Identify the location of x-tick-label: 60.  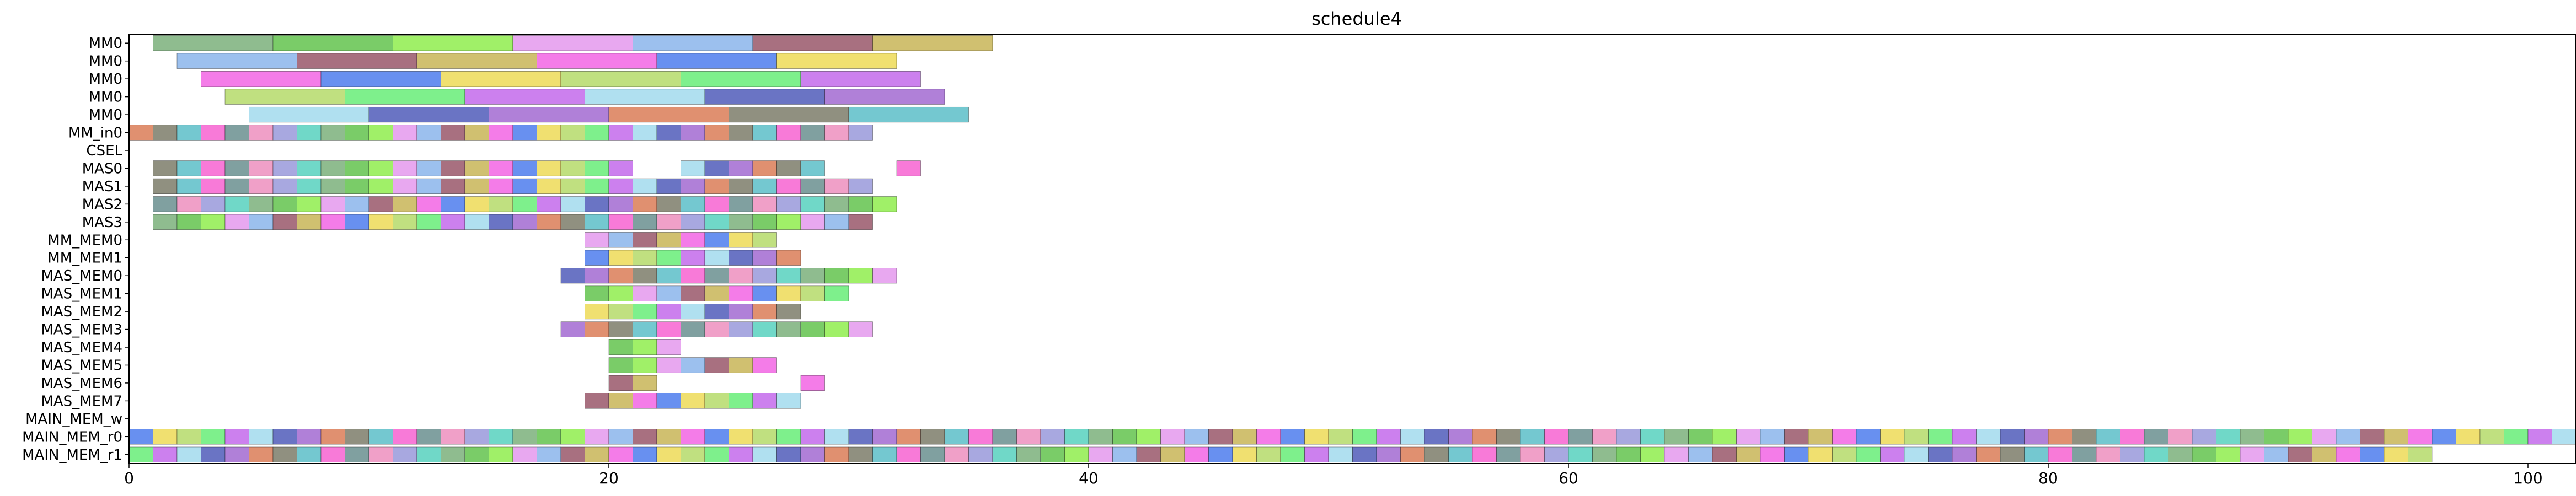
(1568, 478).